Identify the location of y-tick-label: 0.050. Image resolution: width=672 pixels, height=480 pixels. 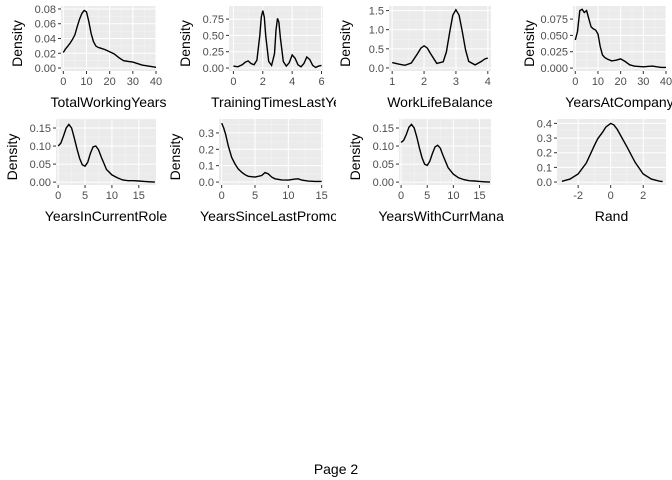
(554, 36).